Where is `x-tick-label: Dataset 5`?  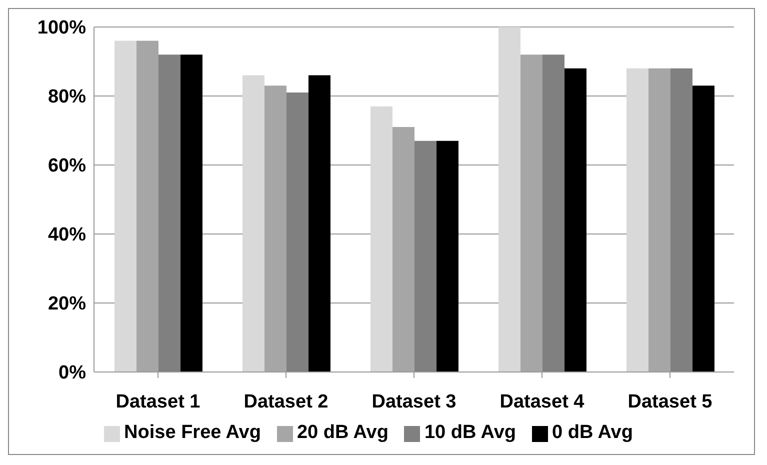 x-tick-label: Dataset 5 is located at coordinates (670, 401).